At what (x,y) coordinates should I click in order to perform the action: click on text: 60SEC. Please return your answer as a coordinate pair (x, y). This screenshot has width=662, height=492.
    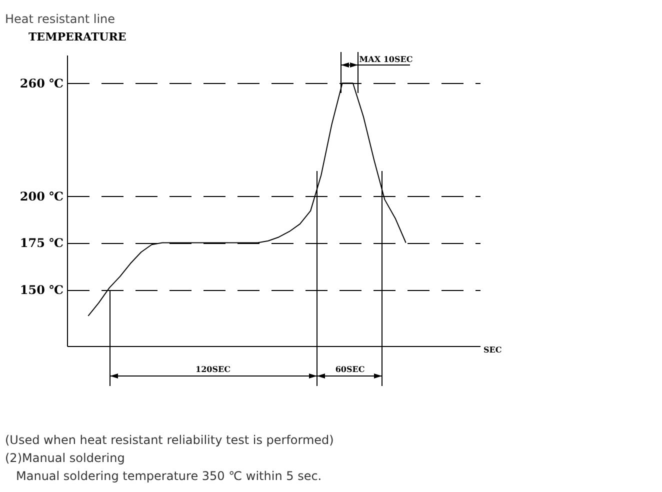
    Looking at the image, I should click on (350, 369).